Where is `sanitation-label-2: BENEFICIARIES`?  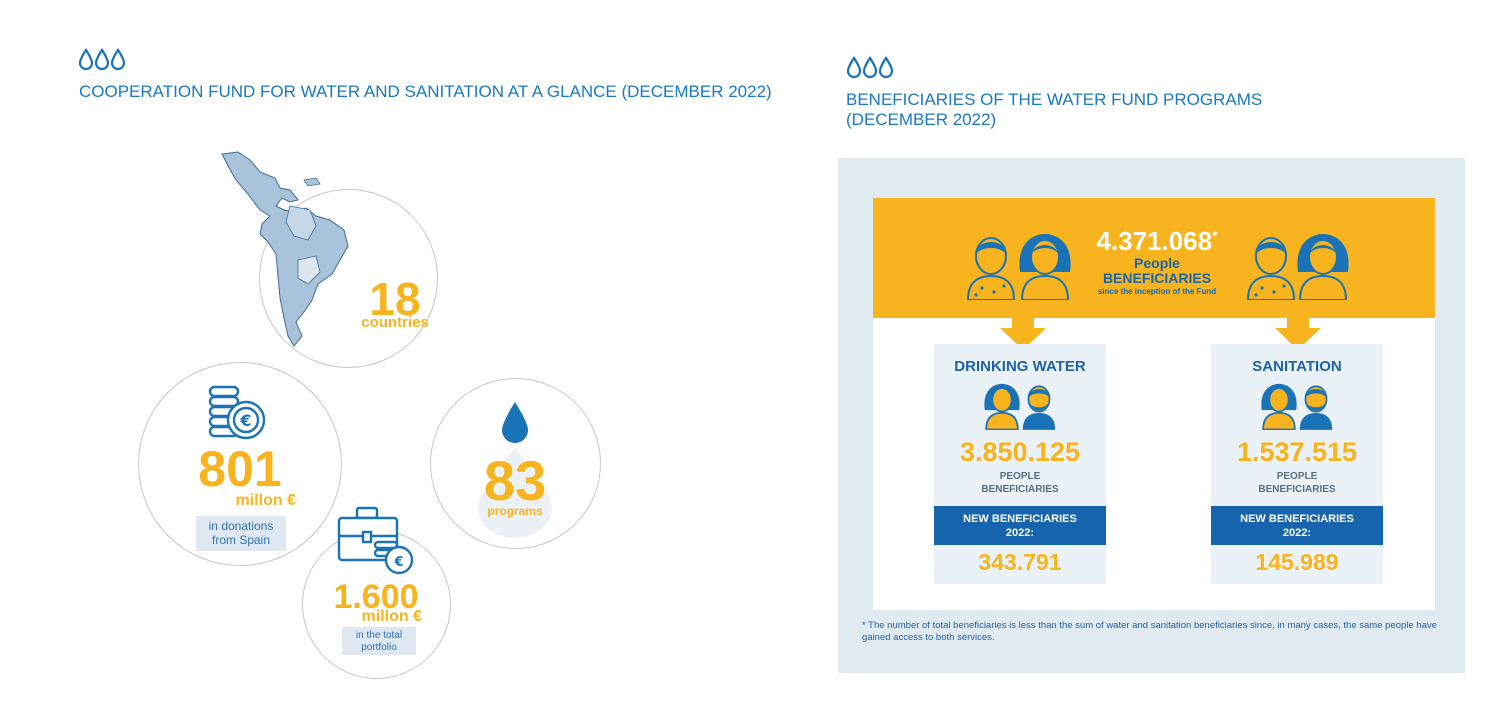 sanitation-label-2: BENEFICIARIES is located at coordinates (1297, 489).